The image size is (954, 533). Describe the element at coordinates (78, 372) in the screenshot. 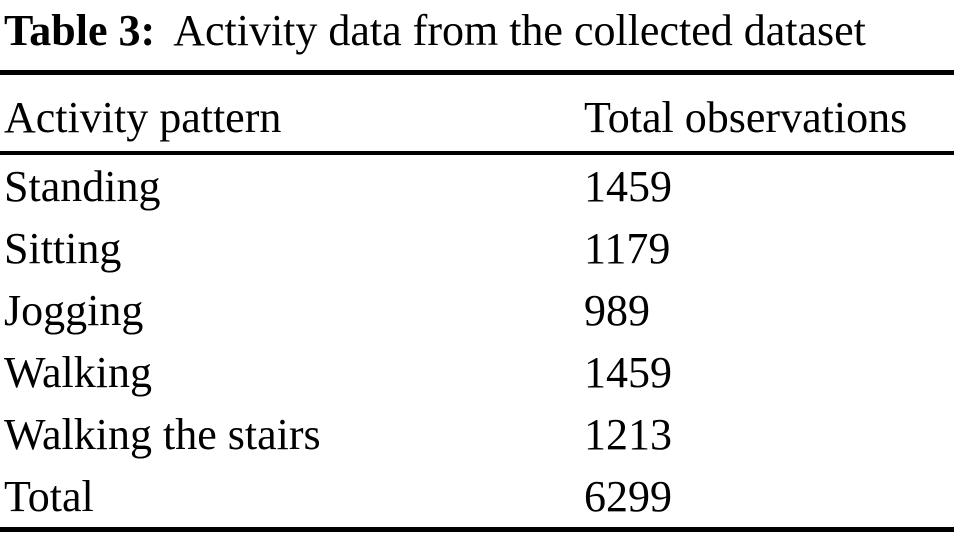

I see `activity-cell: Walking` at that location.